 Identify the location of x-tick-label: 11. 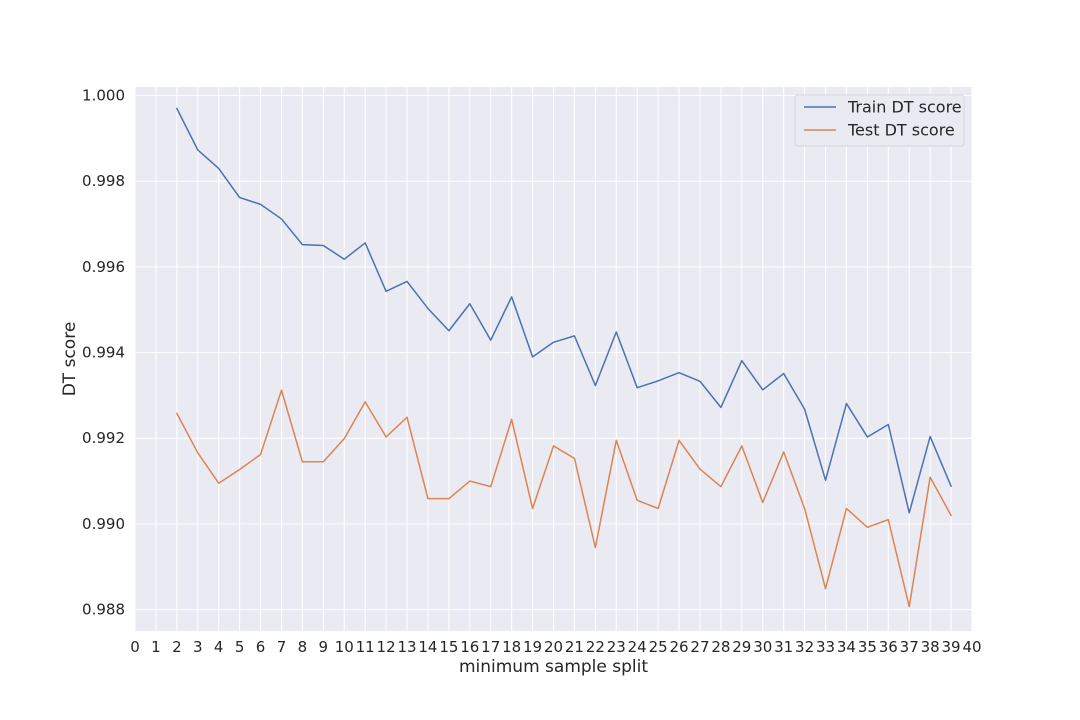
(365, 647).